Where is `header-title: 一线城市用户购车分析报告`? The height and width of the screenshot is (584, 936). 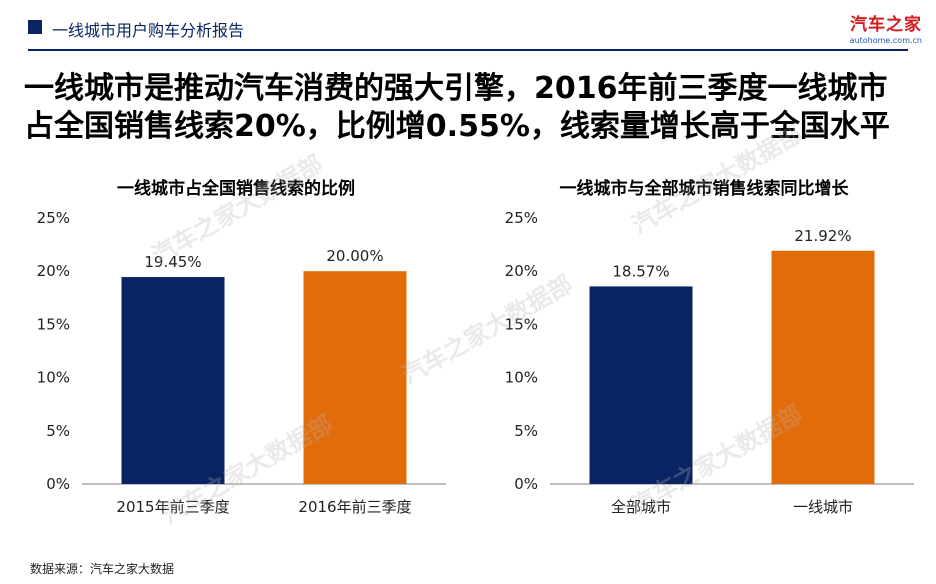 header-title: 一线城市用户购车分析报告 is located at coordinates (148, 30).